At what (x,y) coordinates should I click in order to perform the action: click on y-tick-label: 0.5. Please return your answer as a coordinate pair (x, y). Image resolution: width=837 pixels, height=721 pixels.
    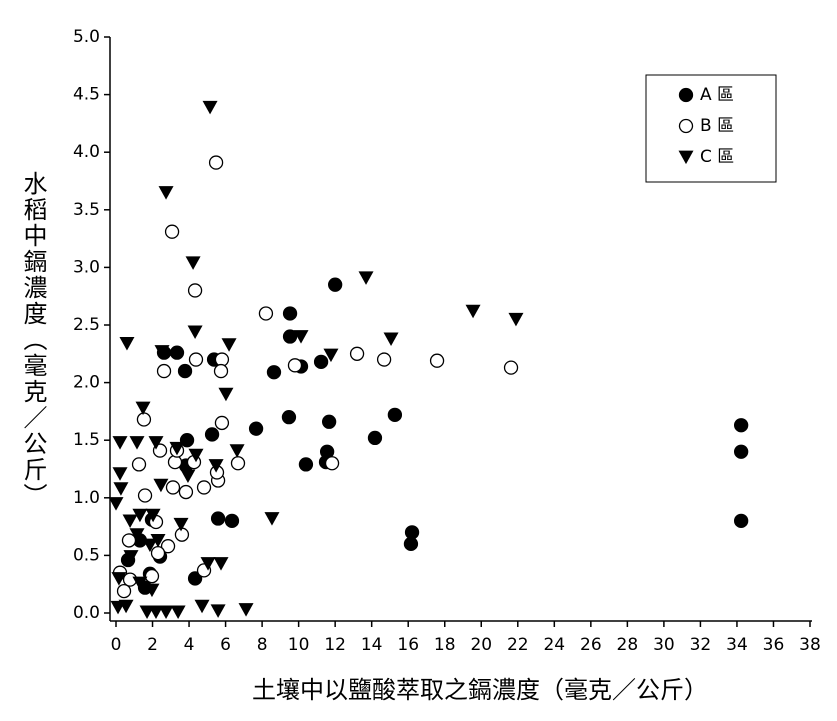
    Looking at the image, I should click on (86, 555).